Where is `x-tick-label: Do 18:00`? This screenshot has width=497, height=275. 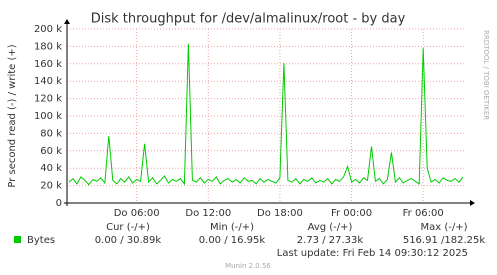 x-tick-label: Do 18:00 is located at coordinates (280, 213).